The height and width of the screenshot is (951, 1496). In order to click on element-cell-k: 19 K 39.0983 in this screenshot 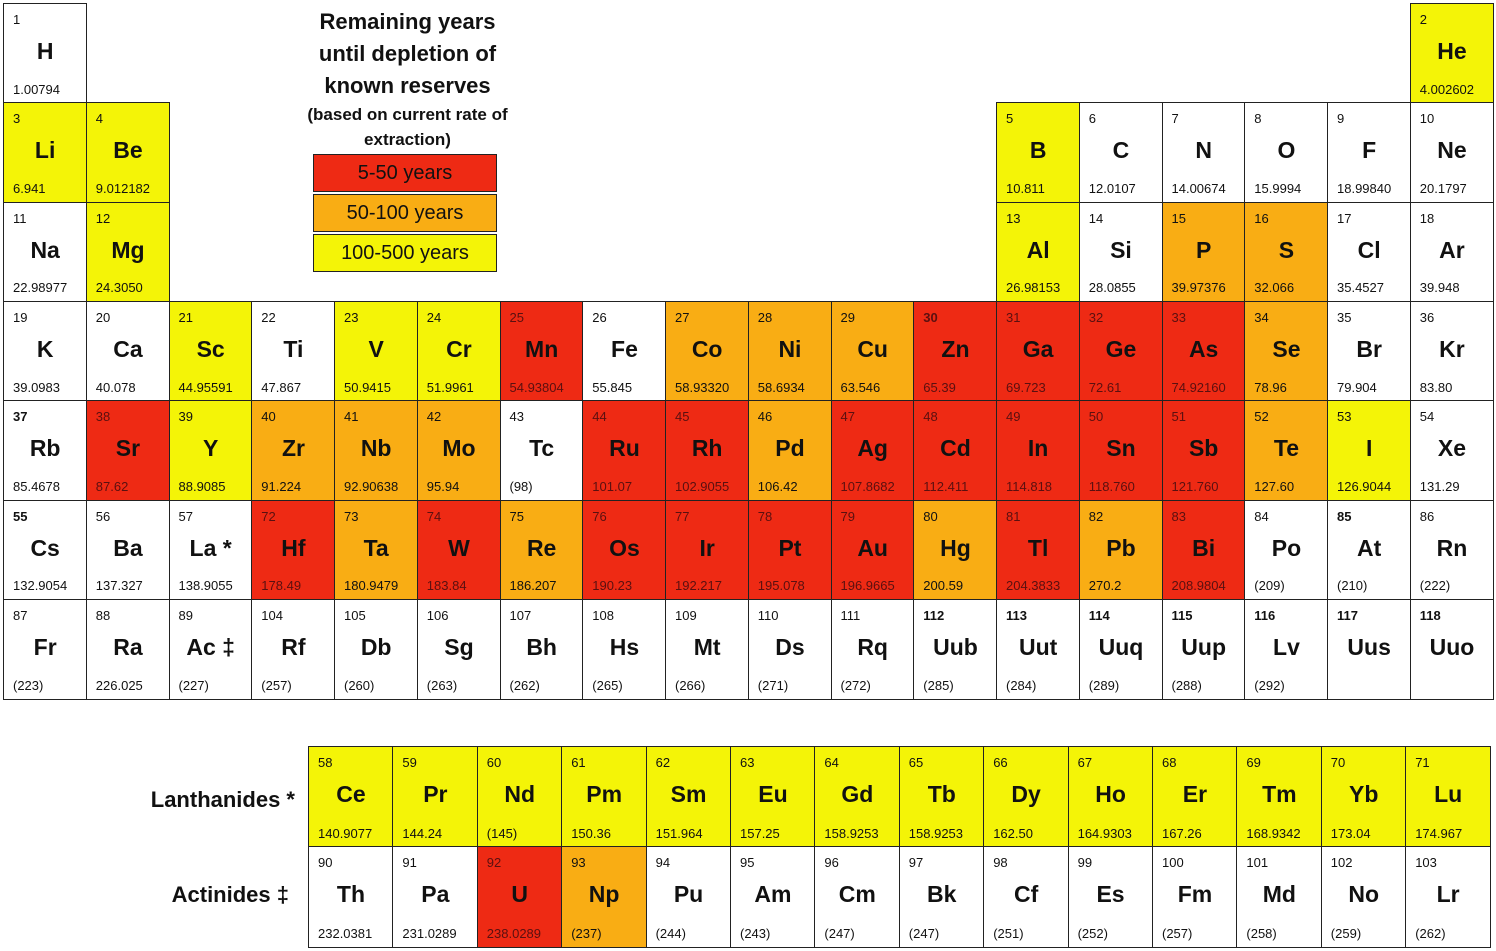, I will do `click(45, 351)`.